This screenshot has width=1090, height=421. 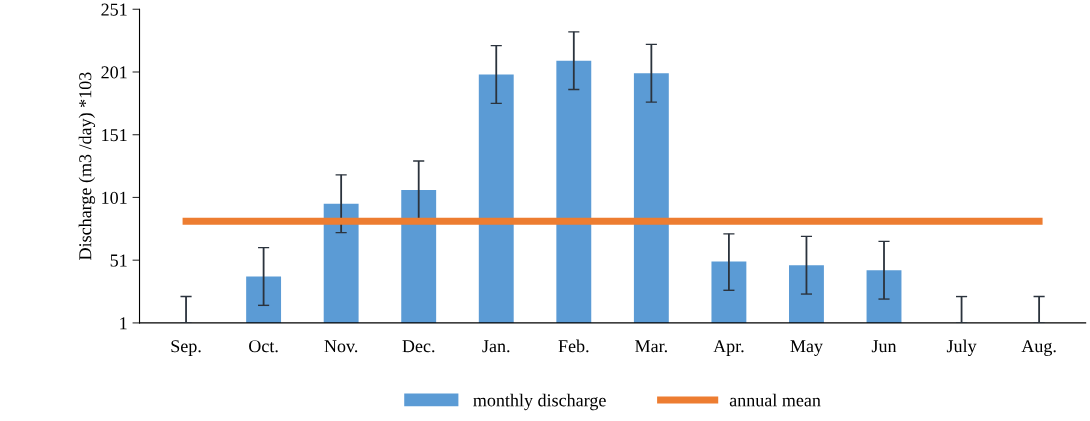 I want to click on y-tick-label: 151, so click(x=114, y=135).